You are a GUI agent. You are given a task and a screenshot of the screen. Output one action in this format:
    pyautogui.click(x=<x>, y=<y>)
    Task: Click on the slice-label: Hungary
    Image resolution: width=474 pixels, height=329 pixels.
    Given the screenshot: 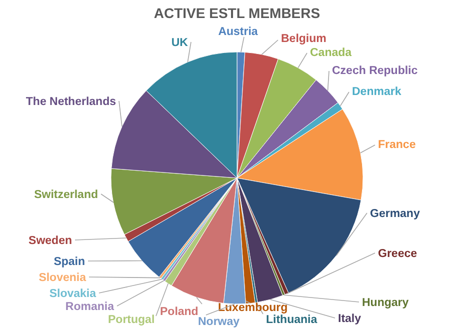 What is the action you would take?
    pyautogui.click(x=386, y=303)
    